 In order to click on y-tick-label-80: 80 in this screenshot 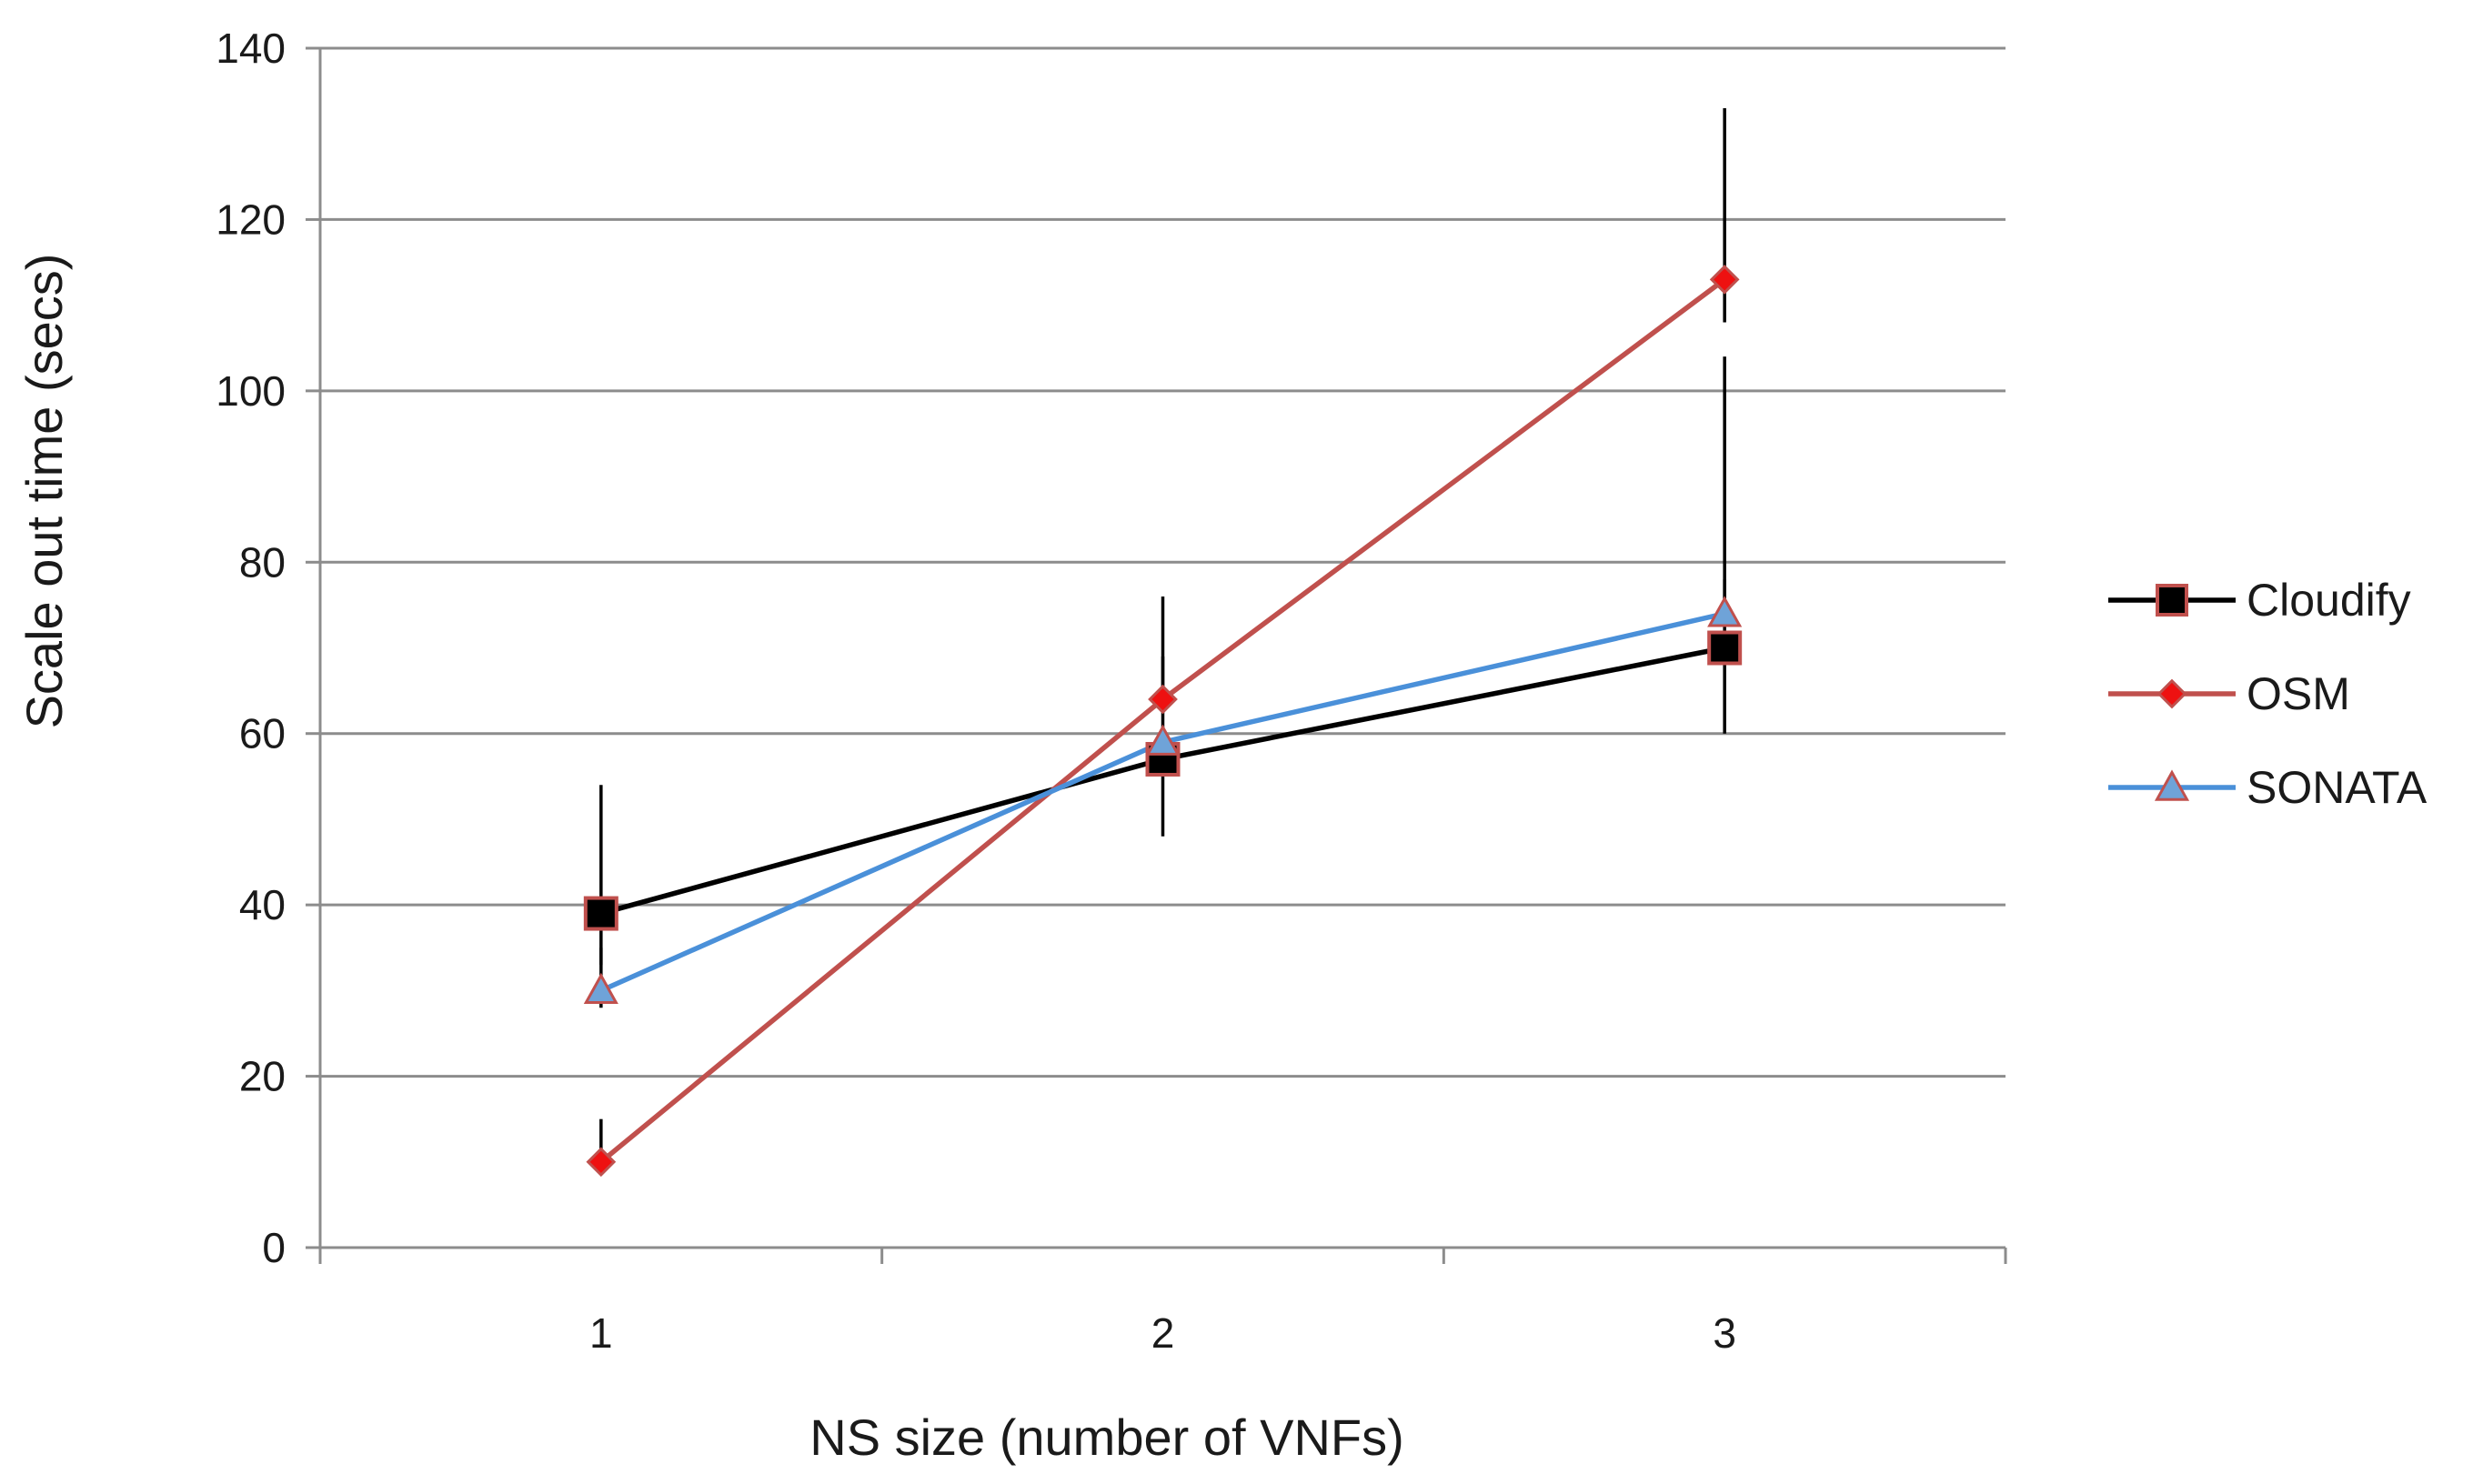, I will do `click(262, 562)`.